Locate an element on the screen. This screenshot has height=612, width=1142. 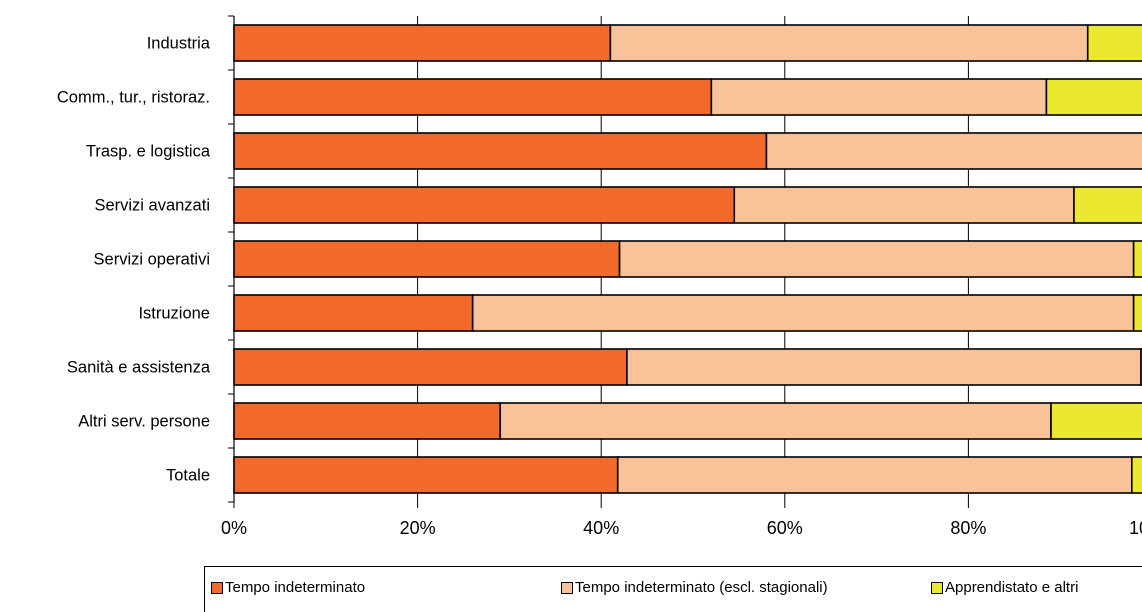
category-label: Trasp. e logistica is located at coordinates (148, 152).